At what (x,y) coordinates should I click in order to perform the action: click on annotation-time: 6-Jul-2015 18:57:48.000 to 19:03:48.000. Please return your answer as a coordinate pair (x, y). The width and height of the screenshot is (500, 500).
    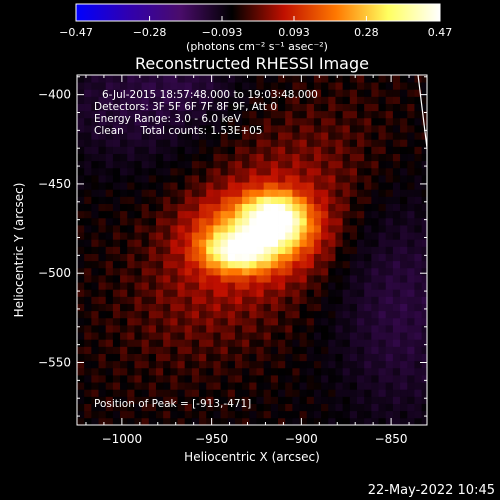
    Looking at the image, I should click on (210, 95).